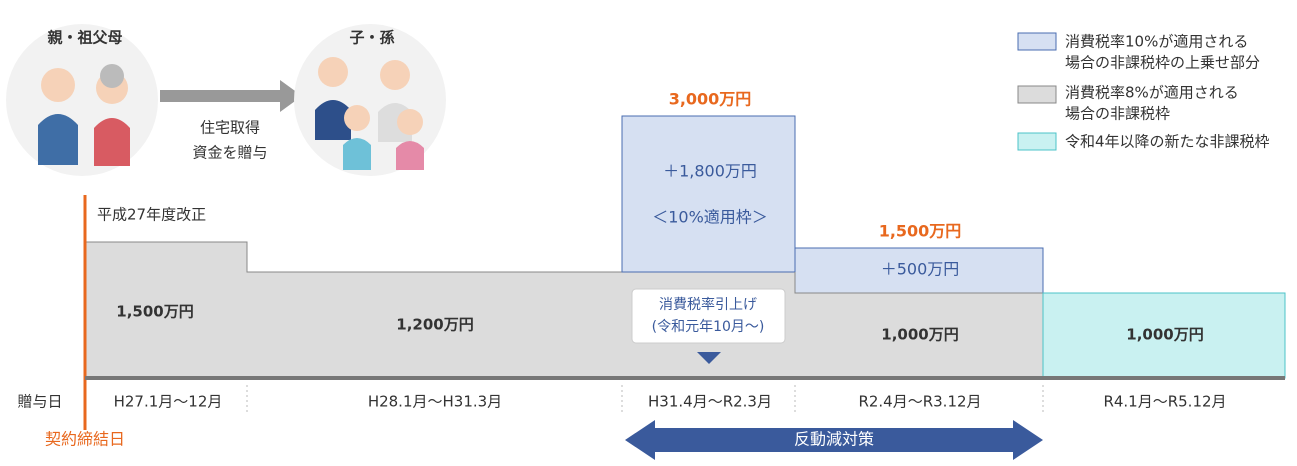 The width and height of the screenshot is (1297, 466). I want to click on extra-note: ＜10%適用枠＞, so click(710, 217).